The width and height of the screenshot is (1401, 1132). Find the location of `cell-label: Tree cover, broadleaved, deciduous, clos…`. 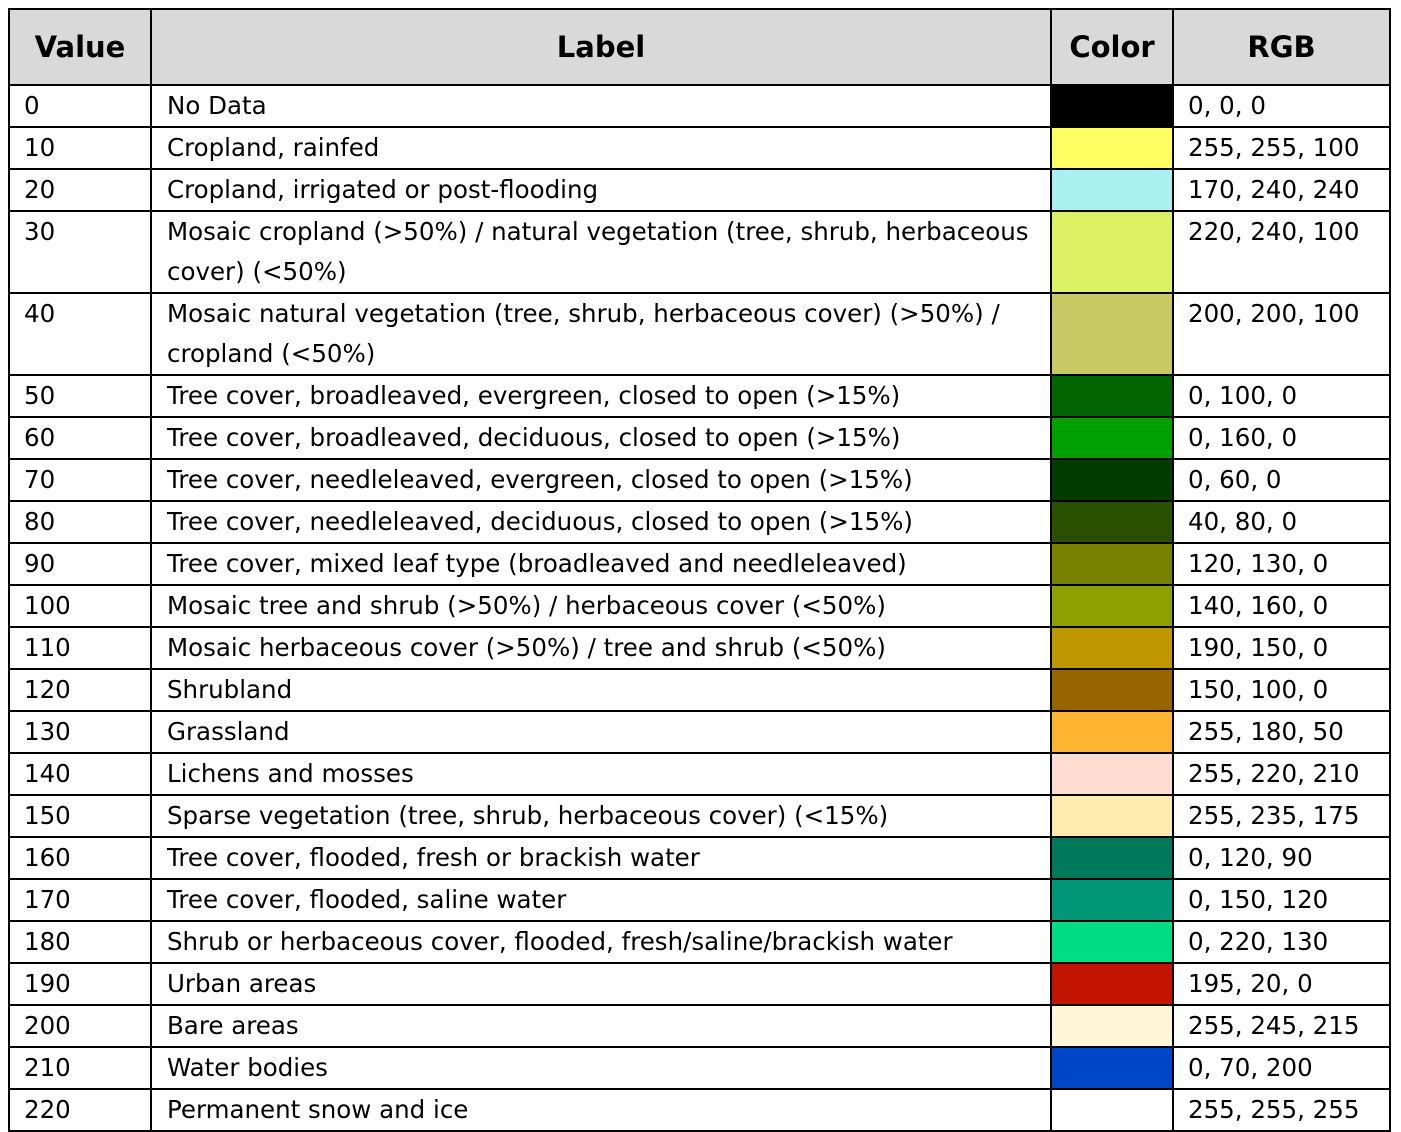

cell-label: Tree cover, broadleaved, deciduous, clos… is located at coordinates (601, 438).